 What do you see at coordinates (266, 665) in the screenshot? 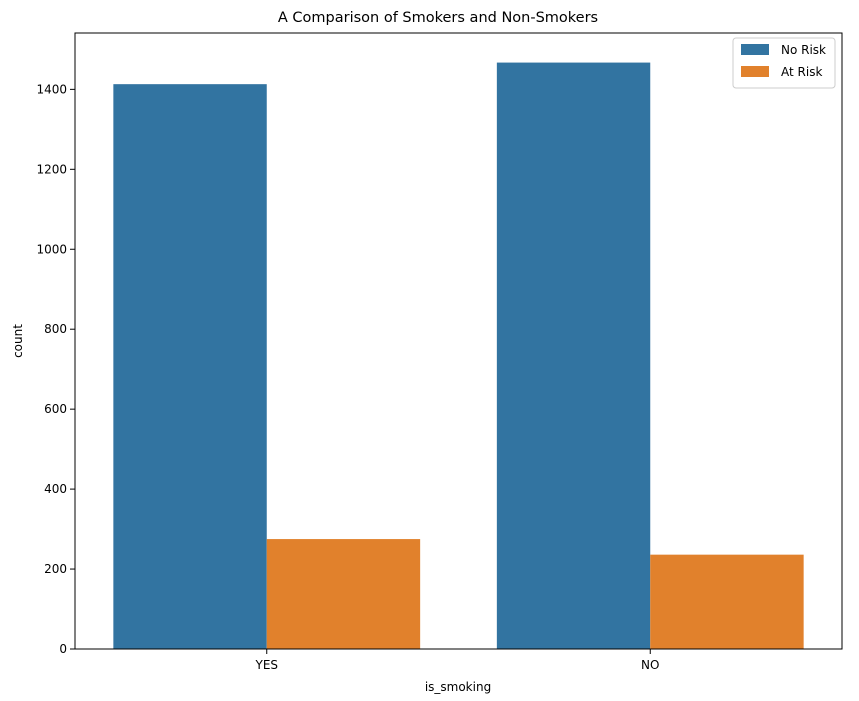
I see `x-tick-label: YES` at bounding box center [266, 665].